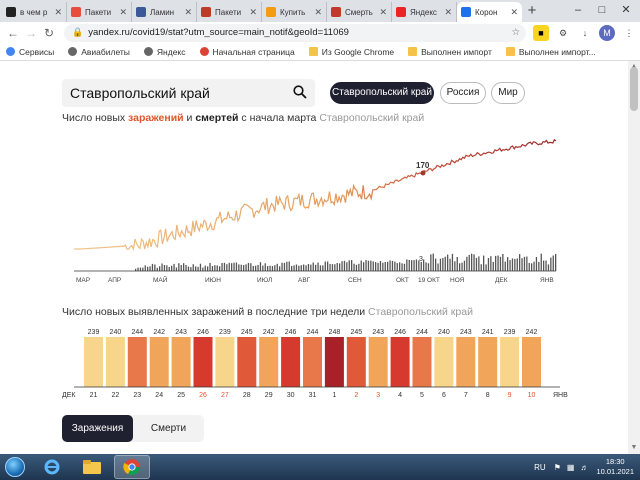 This screenshot has width=640, height=480. What do you see at coordinates (359, 12) in the screenshot?
I see `browser-tab: Смерть ✕` at bounding box center [359, 12].